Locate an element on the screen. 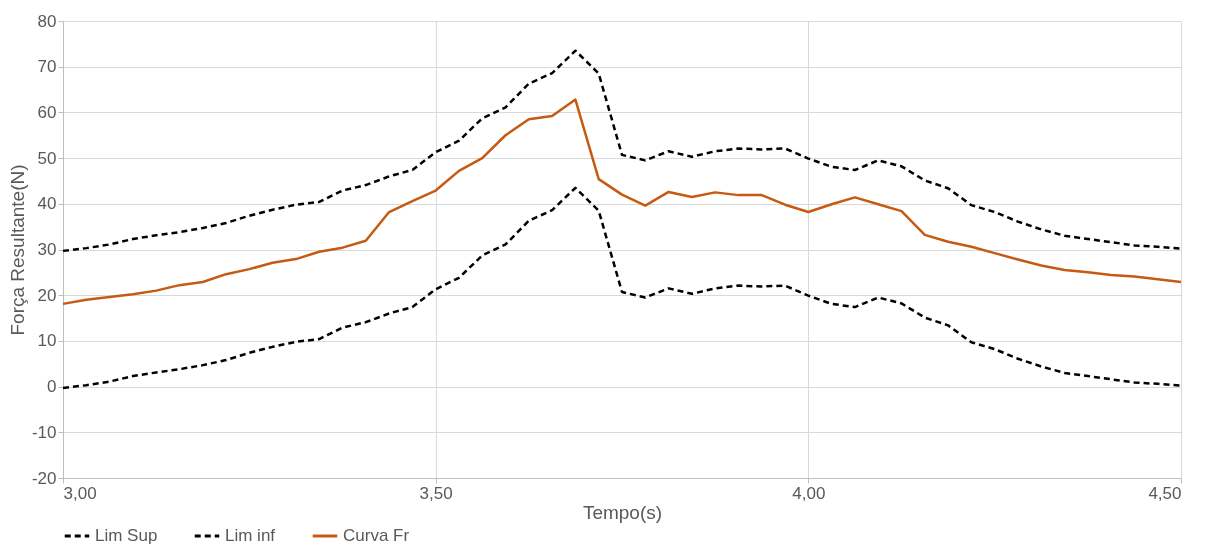 This screenshot has height=550, width=1209. y-tick-label: 30 is located at coordinates (47, 249).